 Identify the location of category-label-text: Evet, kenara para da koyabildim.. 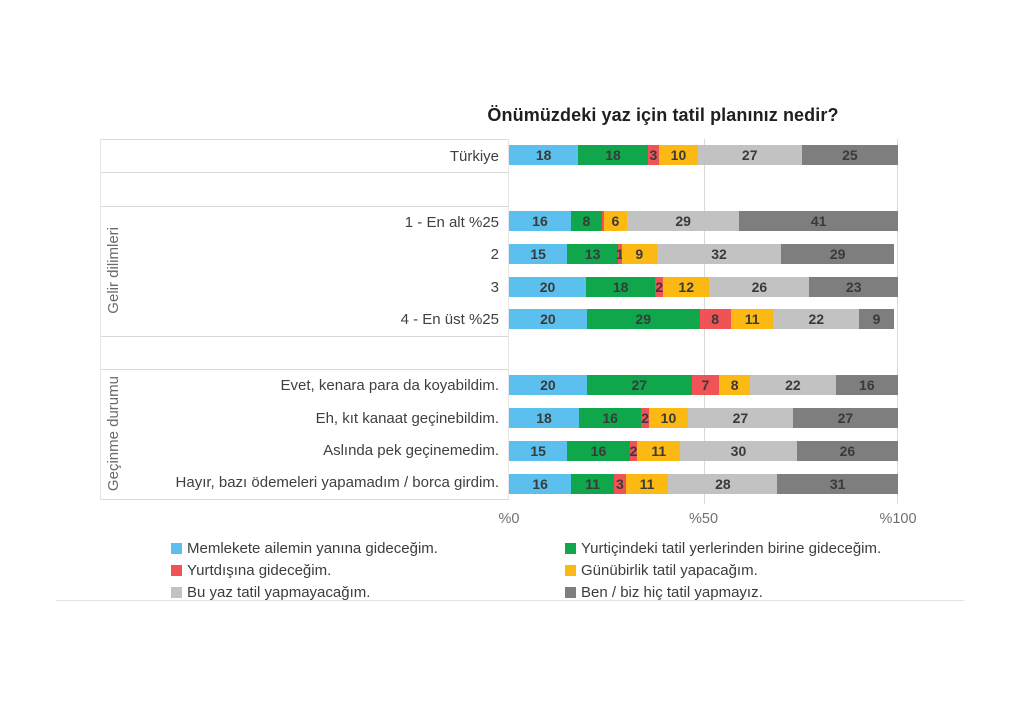
(389, 386).